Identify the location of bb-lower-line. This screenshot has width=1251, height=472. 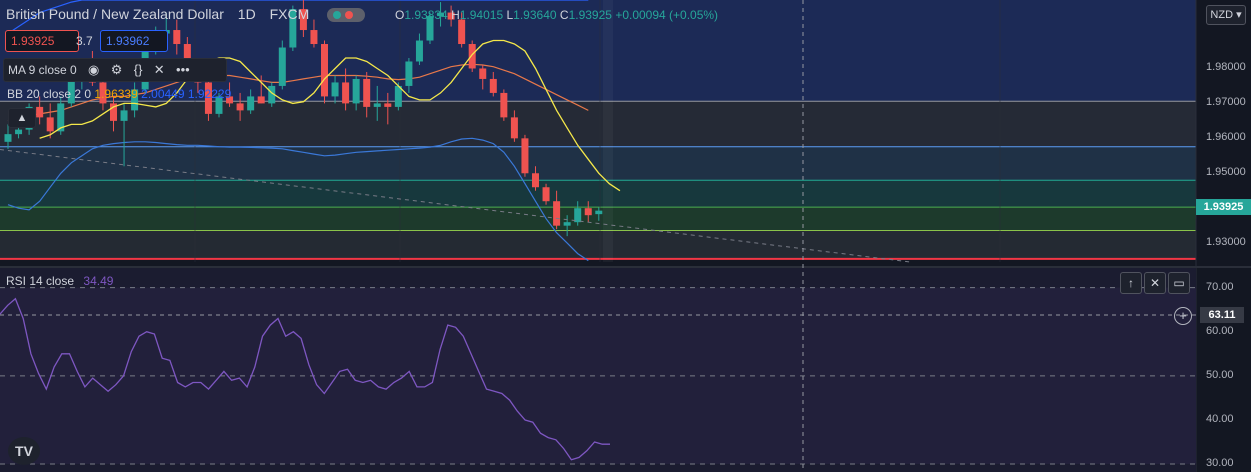
(298, 199).